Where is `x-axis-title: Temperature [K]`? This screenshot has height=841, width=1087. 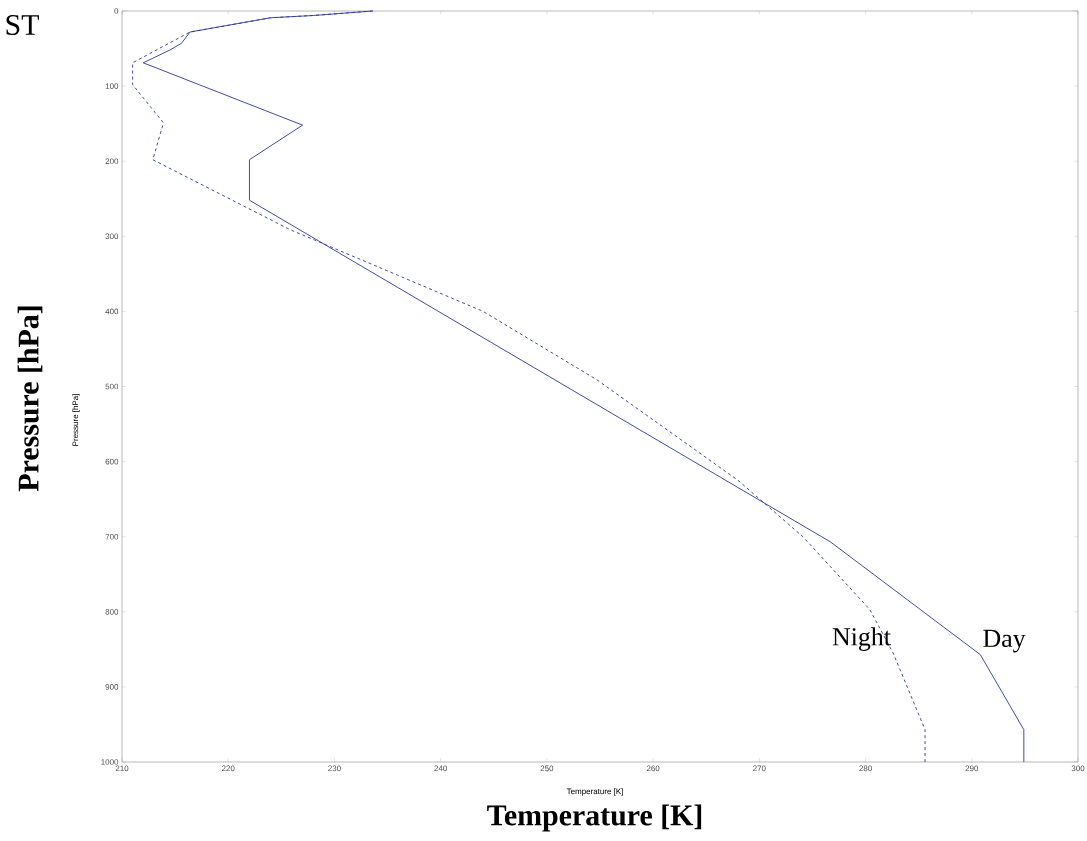
x-axis-title: Temperature [K] is located at coordinates (594, 818).